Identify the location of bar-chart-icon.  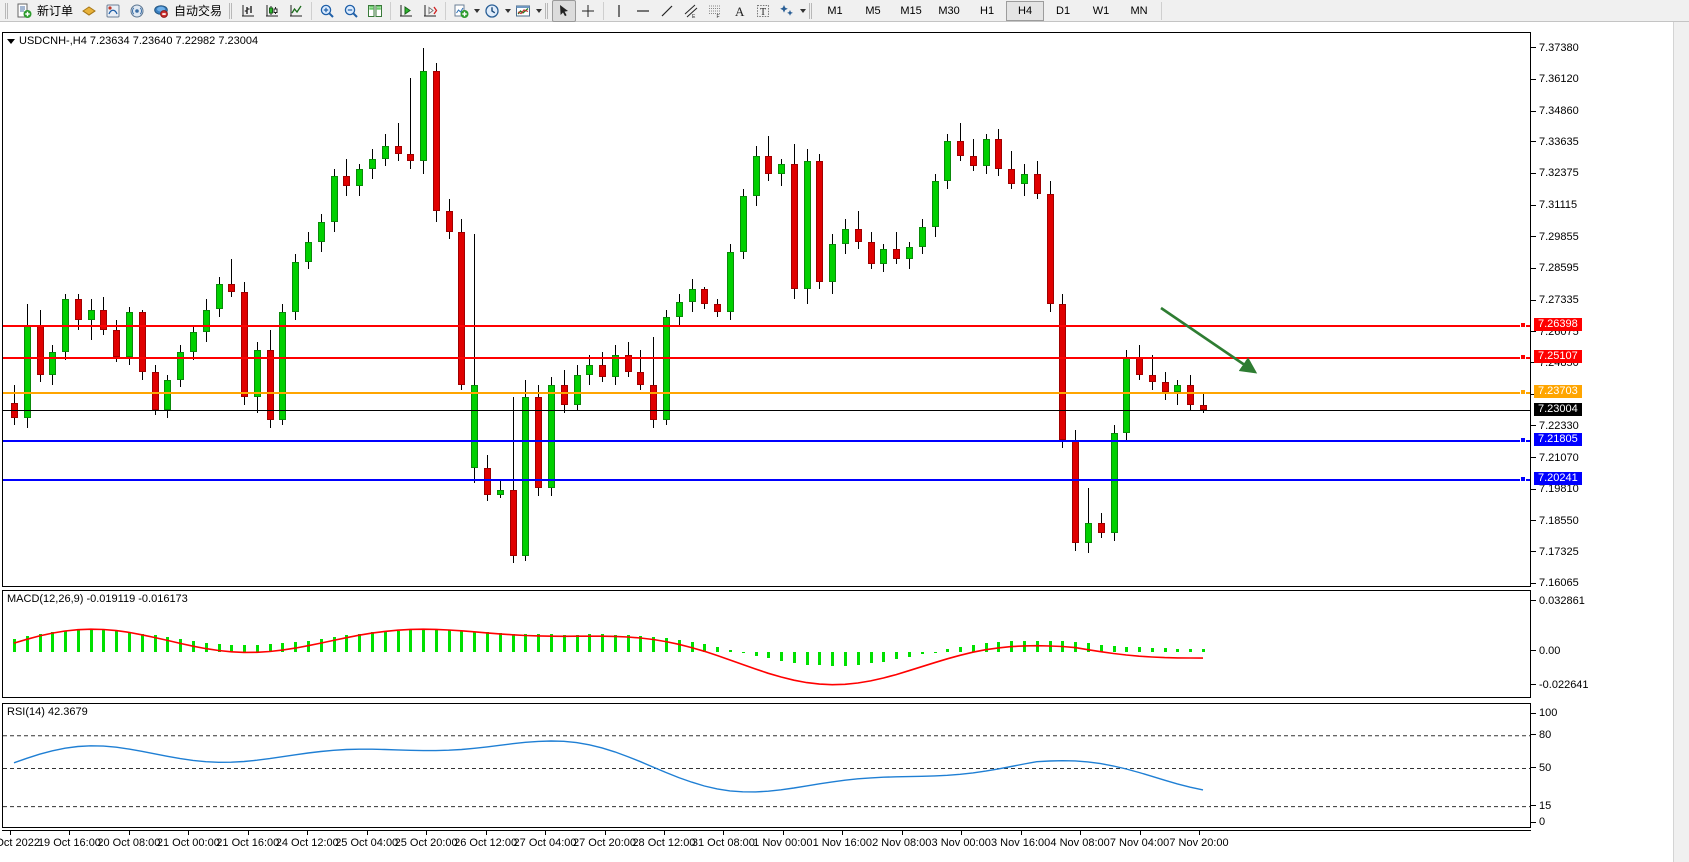
(248, 11).